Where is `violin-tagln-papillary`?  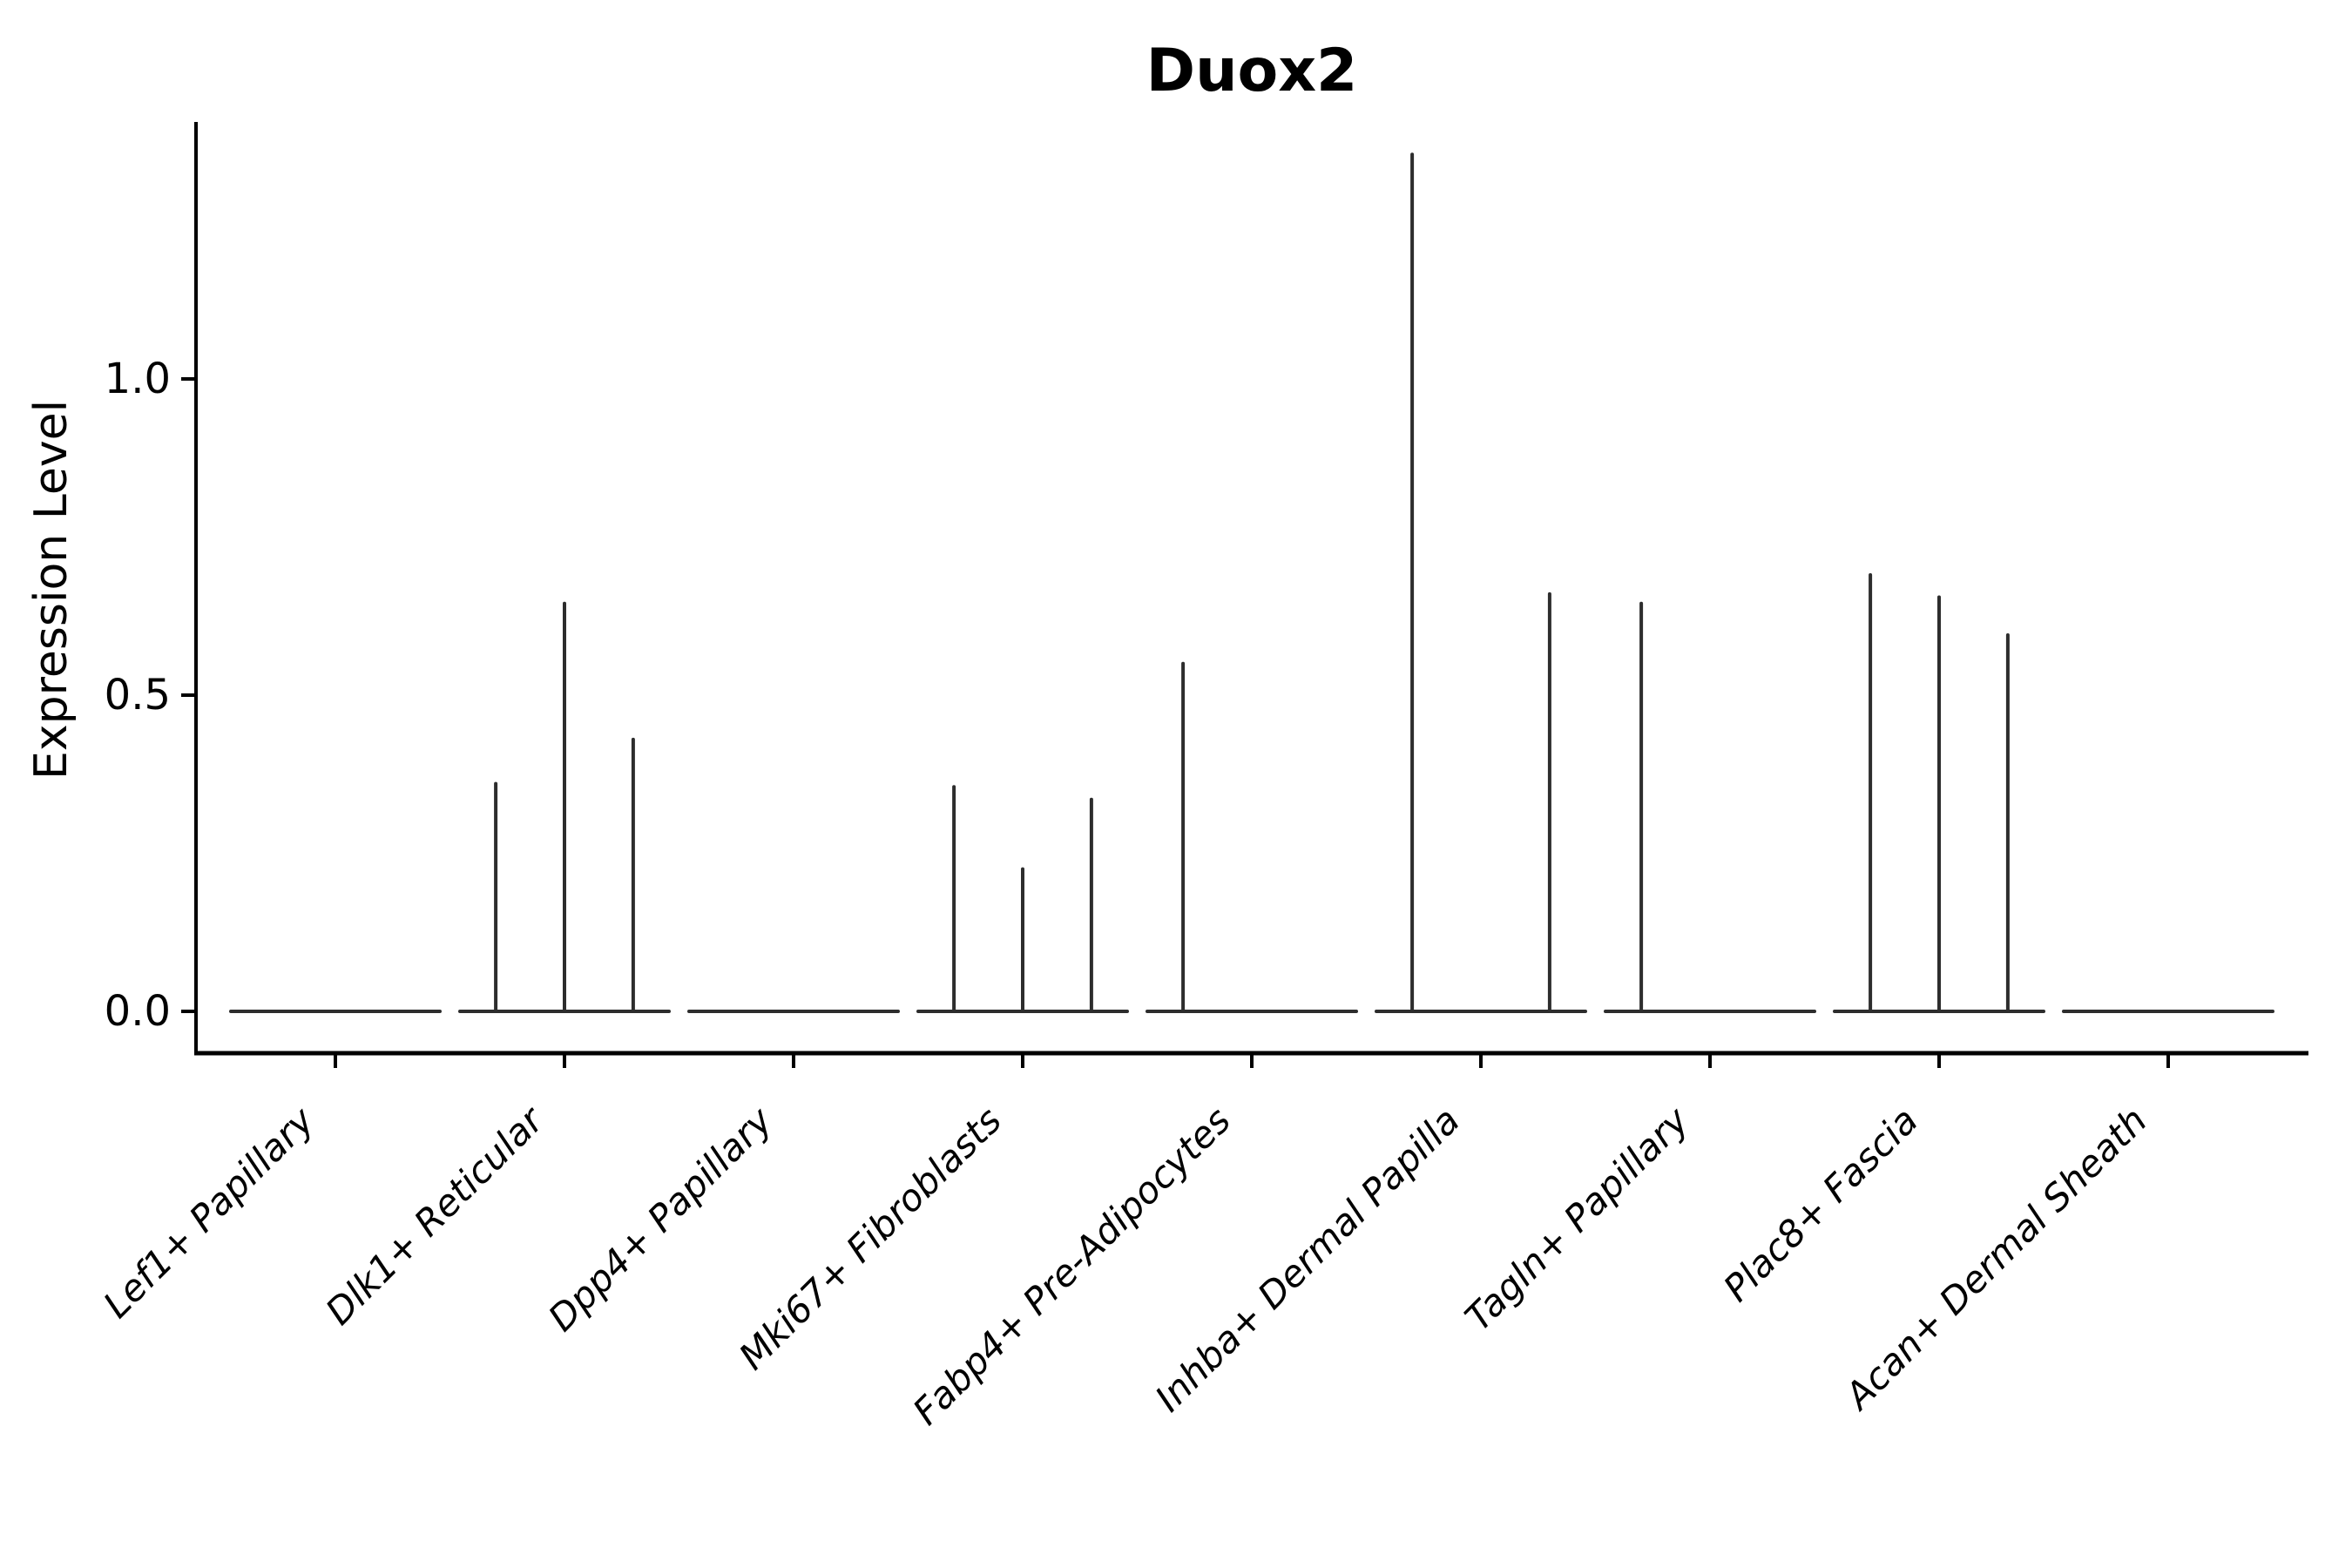 violin-tagln-papillary is located at coordinates (1710, 807).